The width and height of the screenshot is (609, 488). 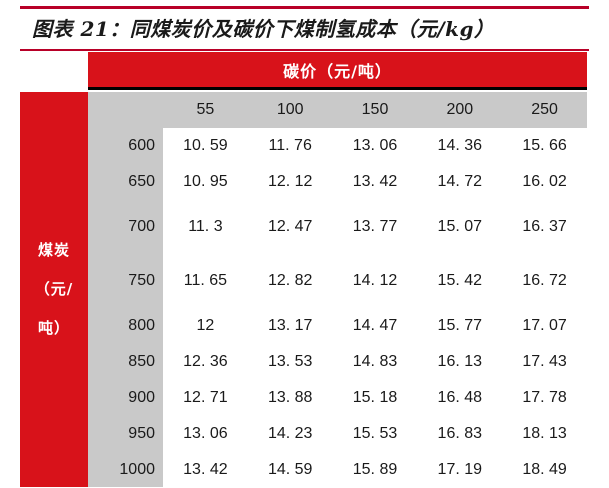 What do you see at coordinates (544, 361) in the screenshot?
I see `cell-850-250: 17. 43` at bounding box center [544, 361].